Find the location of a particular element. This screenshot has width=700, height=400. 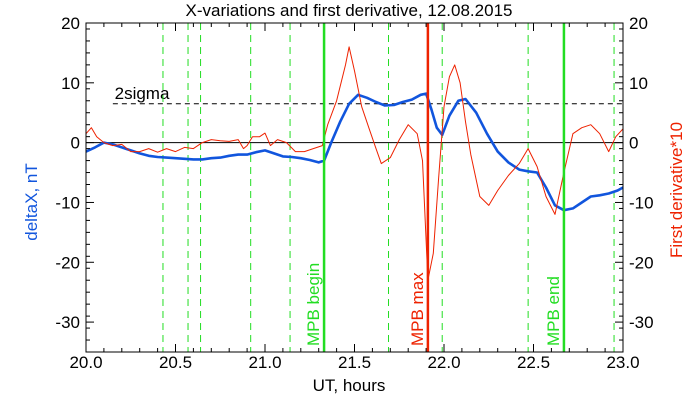

sigma-label: 2sigma is located at coordinates (142, 93).